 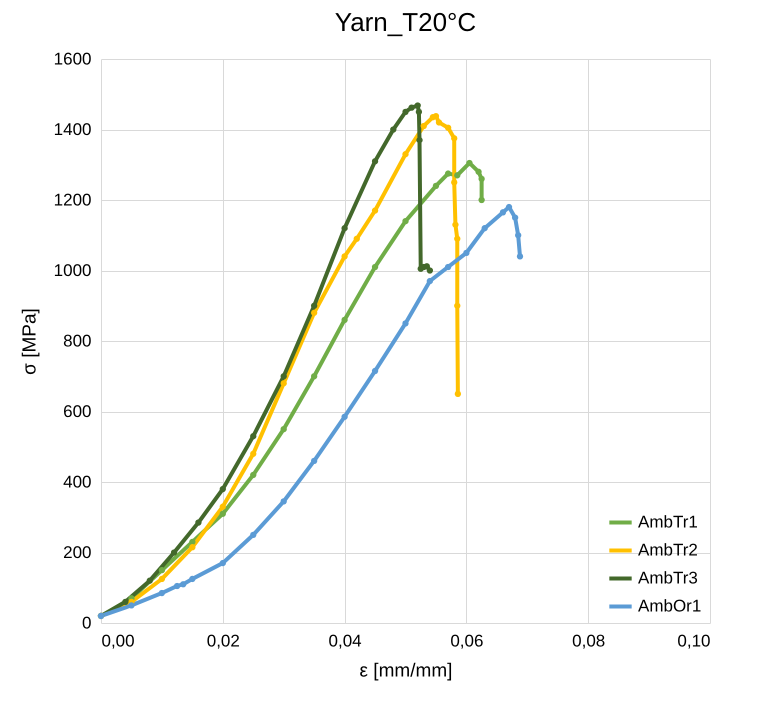 What do you see at coordinates (73, 270) in the screenshot?
I see `y-tick-label: 1000` at bounding box center [73, 270].